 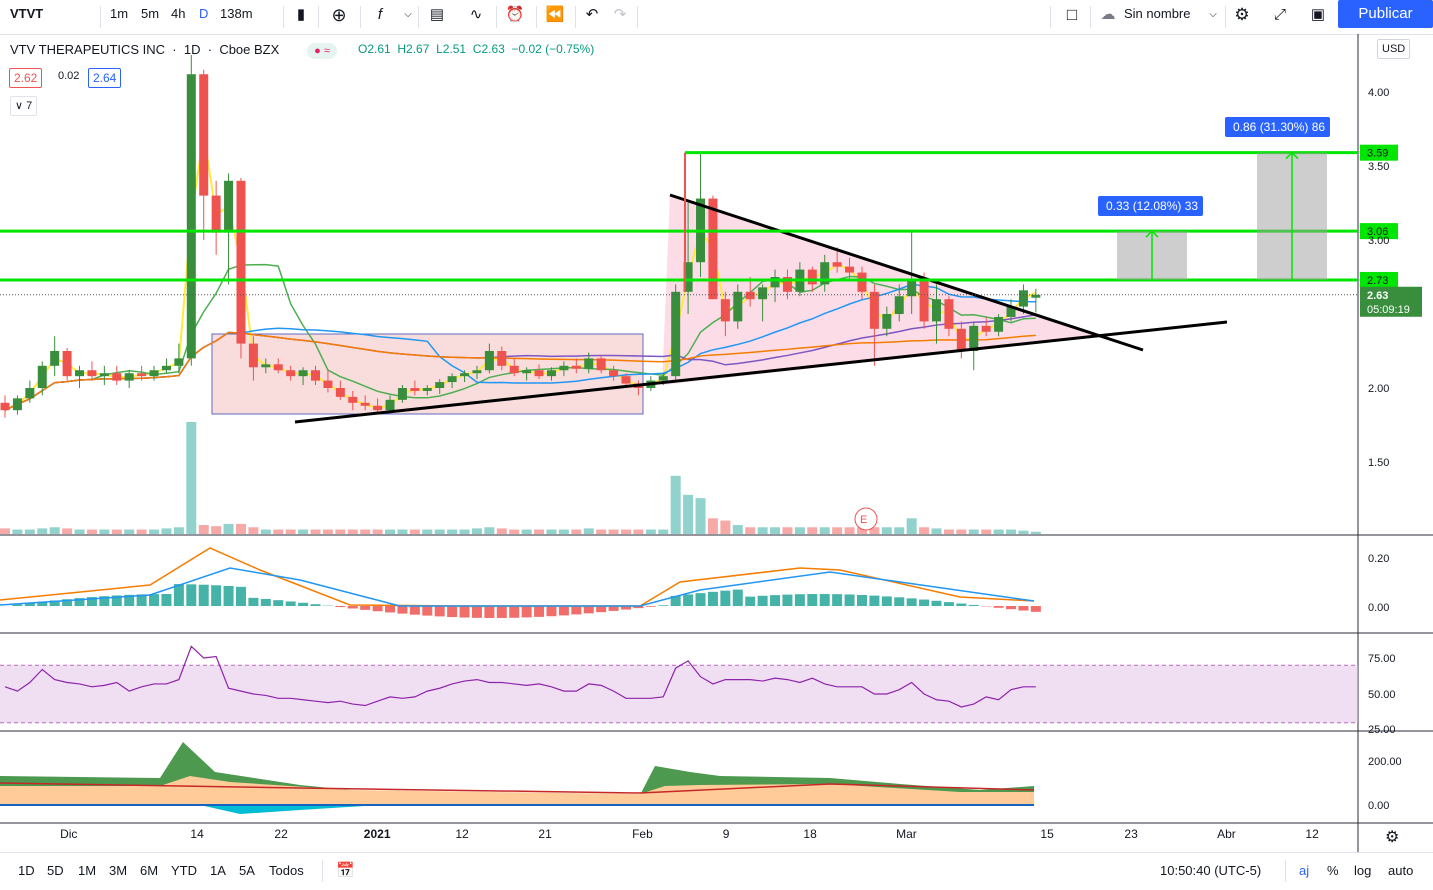 I want to click on currency-label: USD, so click(x=1393, y=49).